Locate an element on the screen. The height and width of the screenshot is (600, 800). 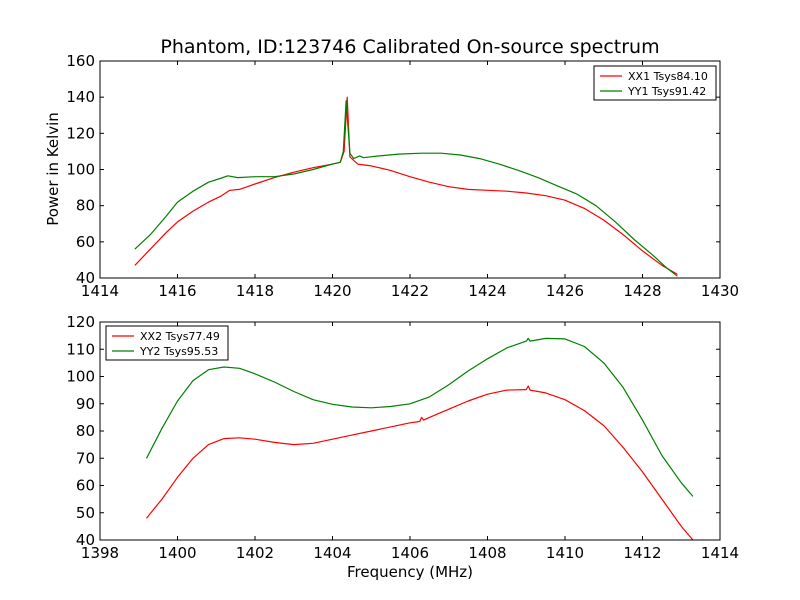
top-x-tick-label: 1424 is located at coordinates (487, 291).